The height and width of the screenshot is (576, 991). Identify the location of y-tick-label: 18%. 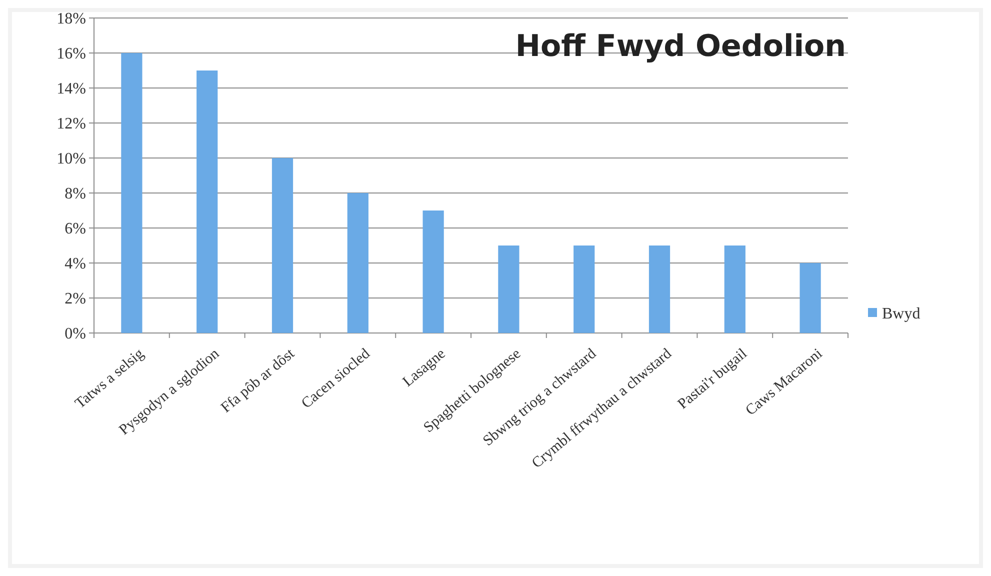
(71, 19).